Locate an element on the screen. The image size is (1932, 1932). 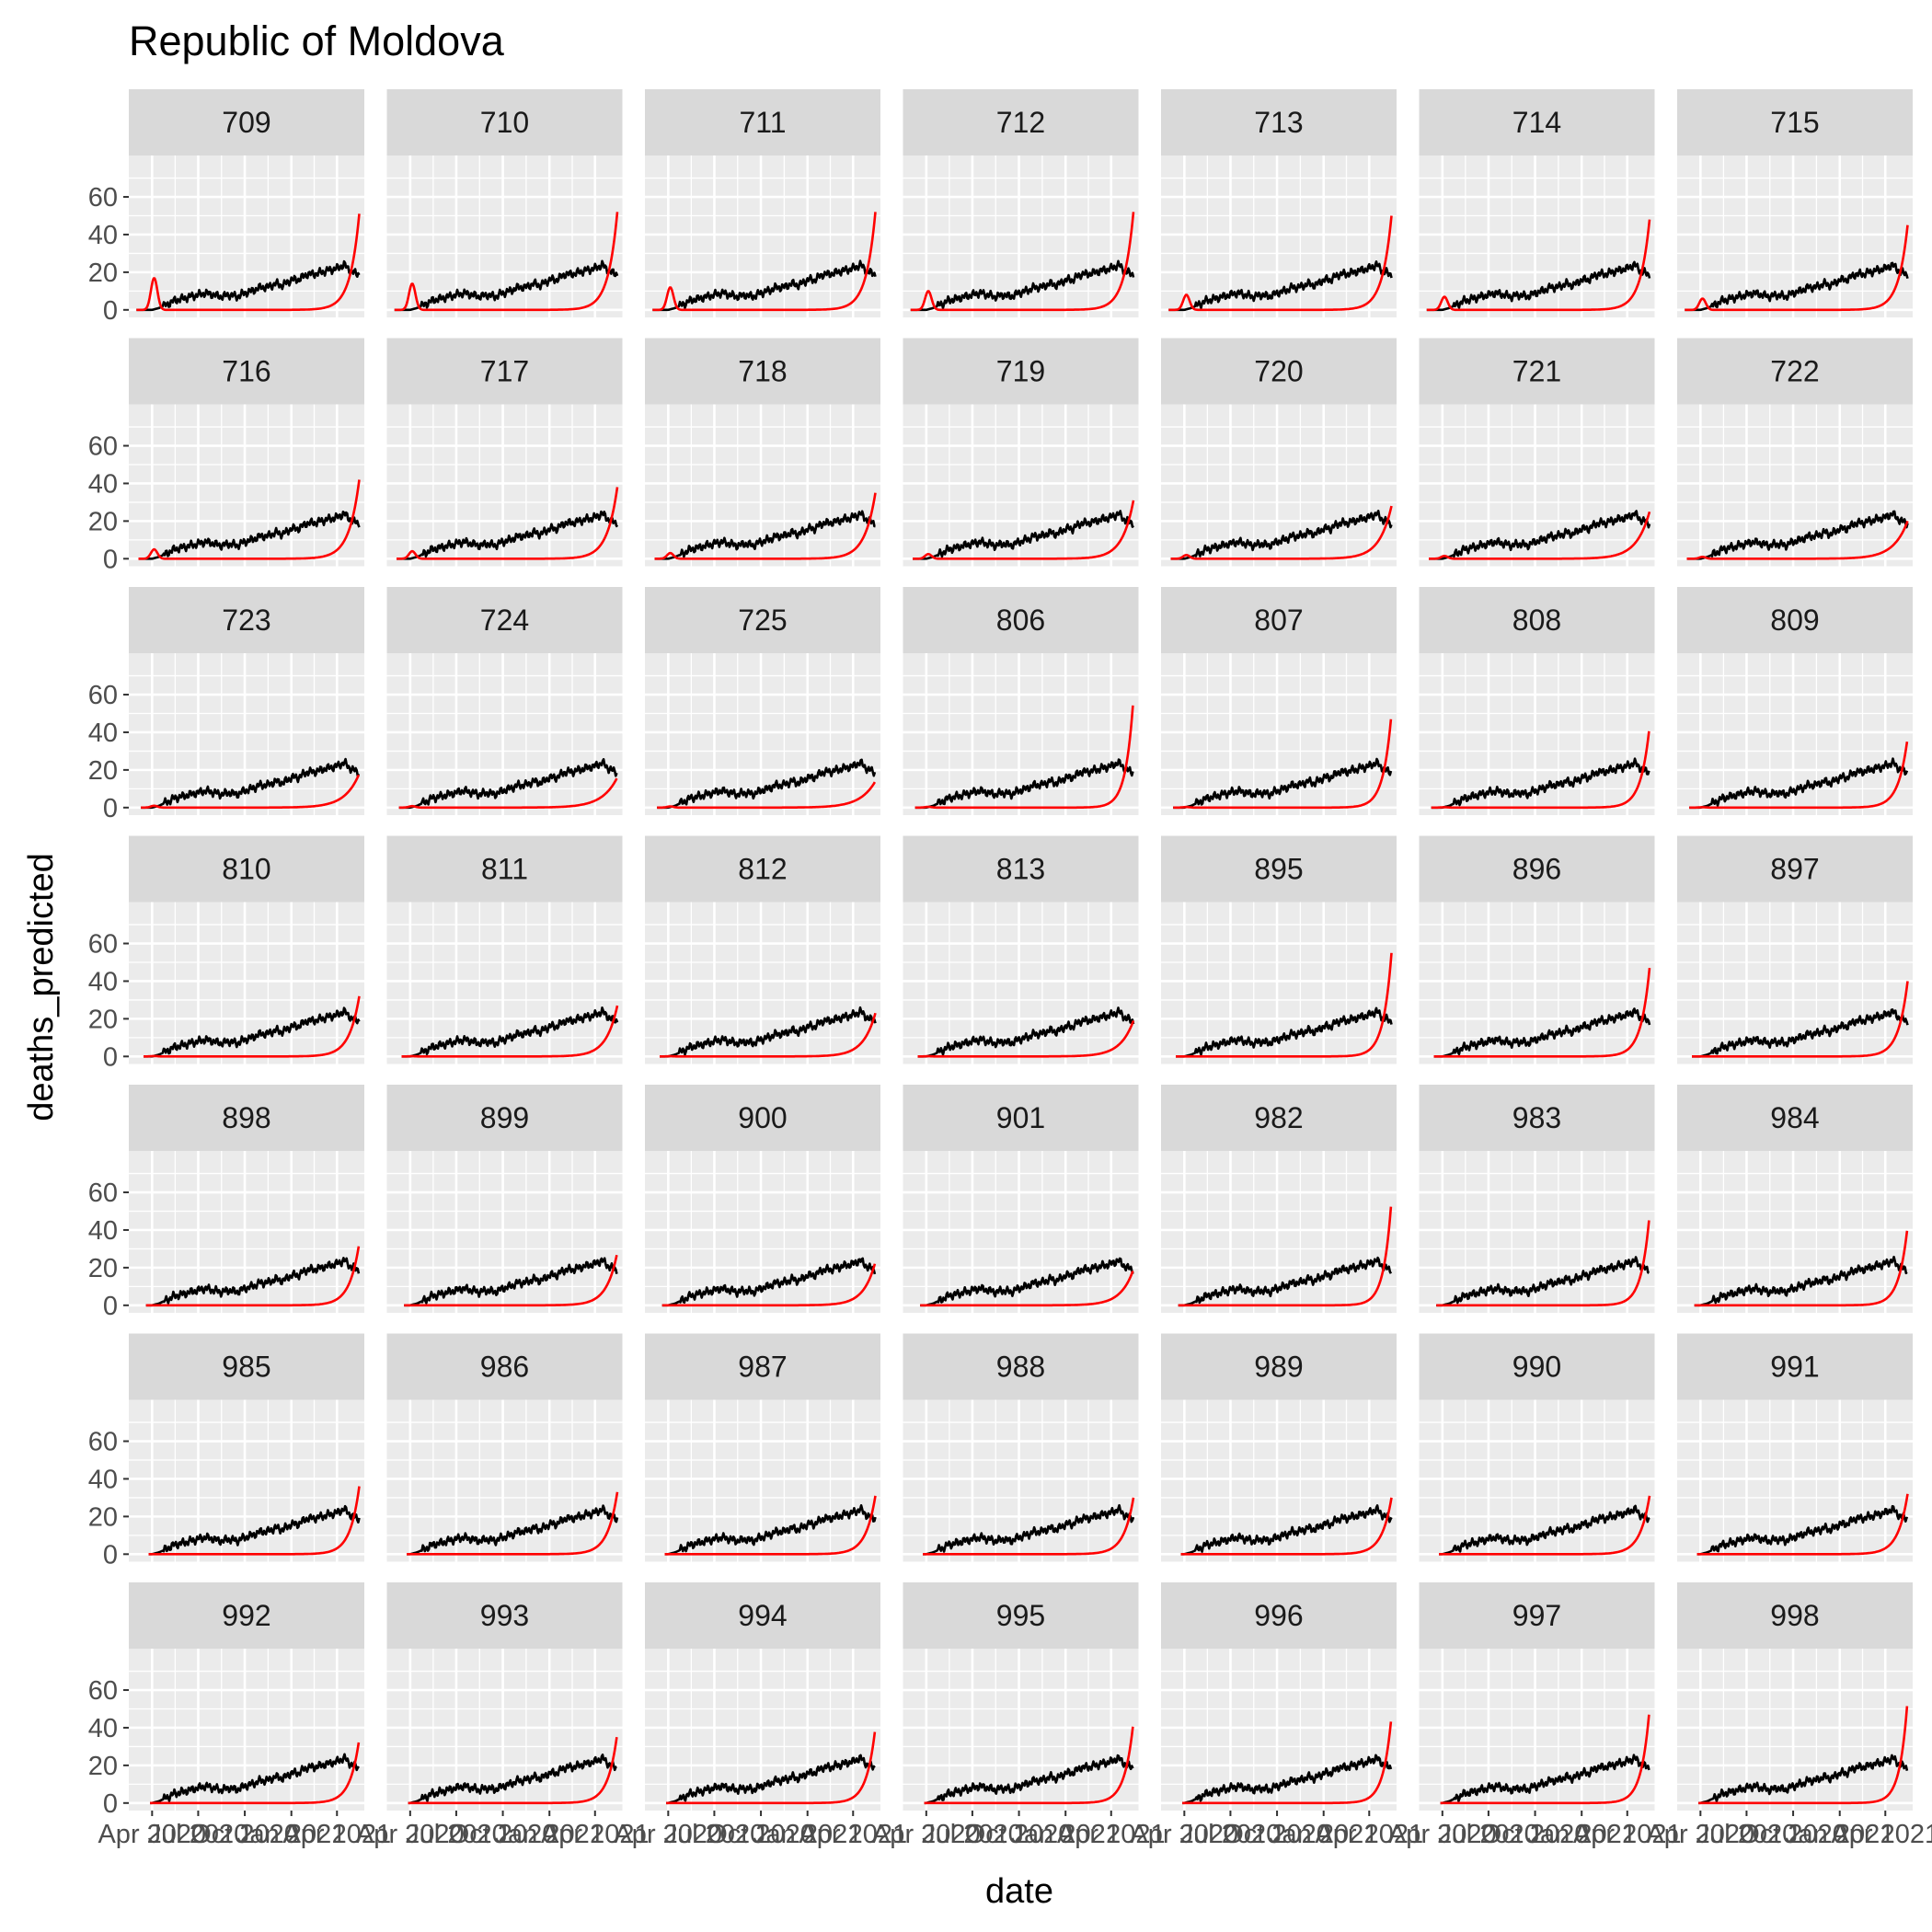
y-tick-label: 20 is located at coordinates (103, 1020).